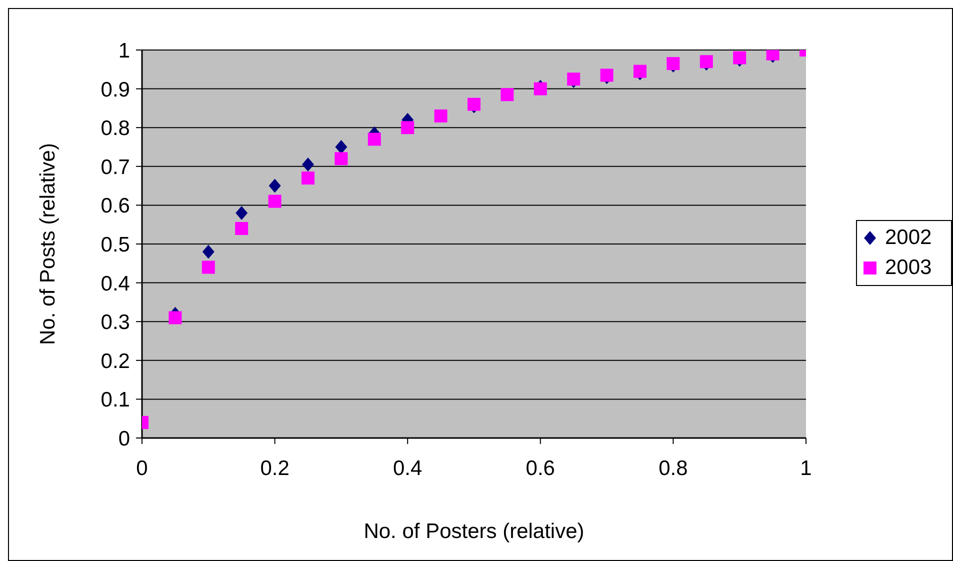 The image size is (953, 561). I want to click on y-tick-label: 0.3, so click(115, 322).